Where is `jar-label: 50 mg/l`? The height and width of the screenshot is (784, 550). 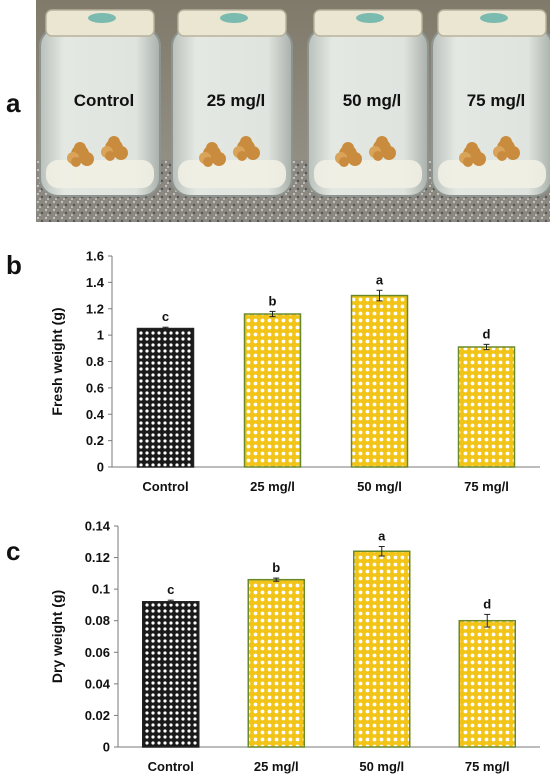 jar-label: 50 mg/l is located at coordinates (372, 100).